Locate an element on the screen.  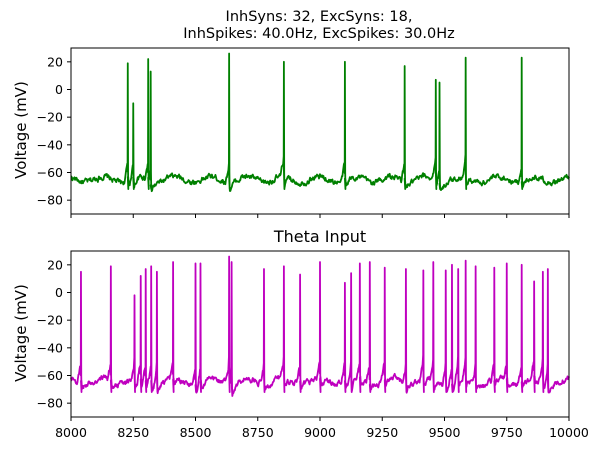
x-tick-label: 9750 is located at coordinates (507, 432).